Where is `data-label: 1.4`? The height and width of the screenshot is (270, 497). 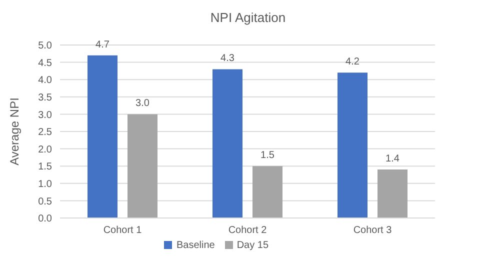
data-label: 1.4 is located at coordinates (393, 159).